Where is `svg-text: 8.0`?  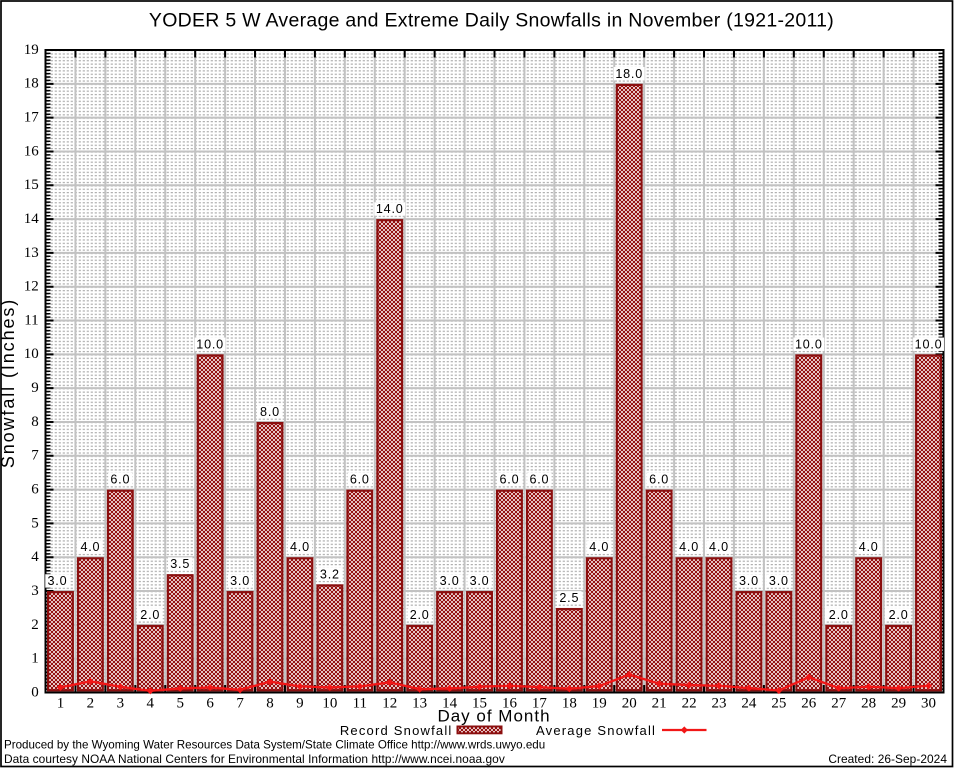 svg-text: 8.0 is located at coordinates (270, 412).